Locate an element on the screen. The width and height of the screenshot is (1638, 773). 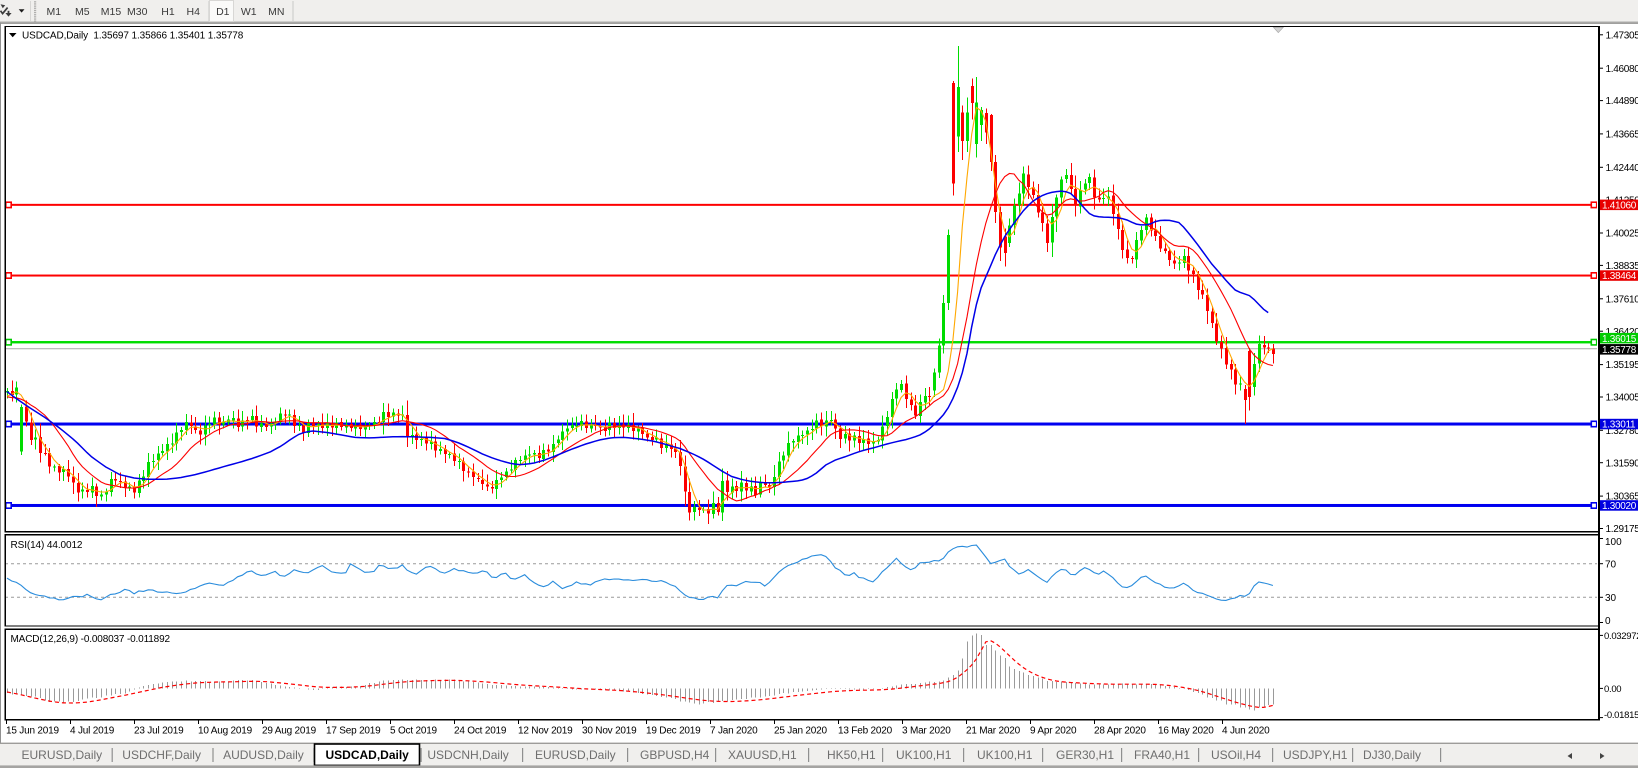
svg-text: 12 Nov 2019 is located at coordinates (545, 730).